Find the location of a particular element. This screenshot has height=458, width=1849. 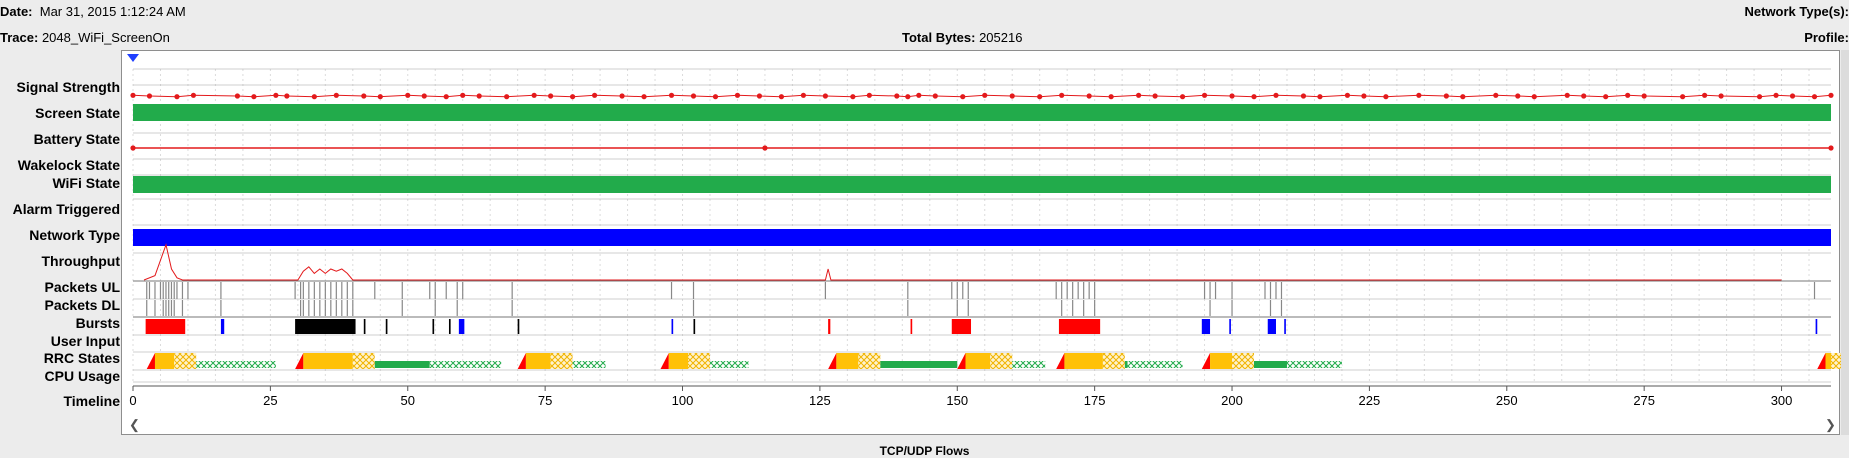

label-alarm-triggered: Alarm Triggered is located at coordinates (60, 209).